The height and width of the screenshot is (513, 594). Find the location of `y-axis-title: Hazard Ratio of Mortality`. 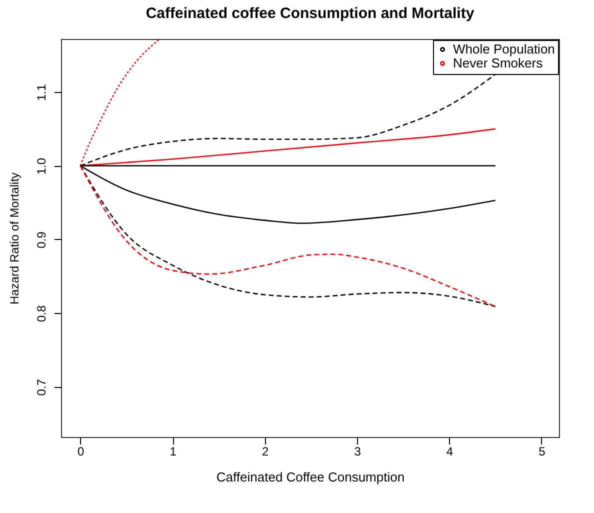

y-axis-title: Hazard Ratio of Mortality is located at coordinates (15, 238).